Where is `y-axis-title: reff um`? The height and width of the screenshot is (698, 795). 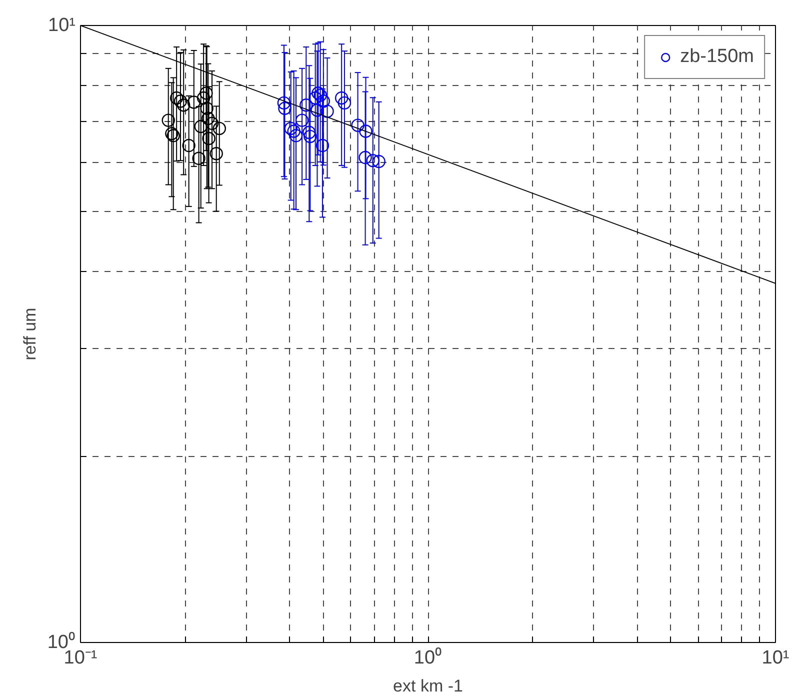 y-axis-title: reff um is located at coordinates (30, 334).